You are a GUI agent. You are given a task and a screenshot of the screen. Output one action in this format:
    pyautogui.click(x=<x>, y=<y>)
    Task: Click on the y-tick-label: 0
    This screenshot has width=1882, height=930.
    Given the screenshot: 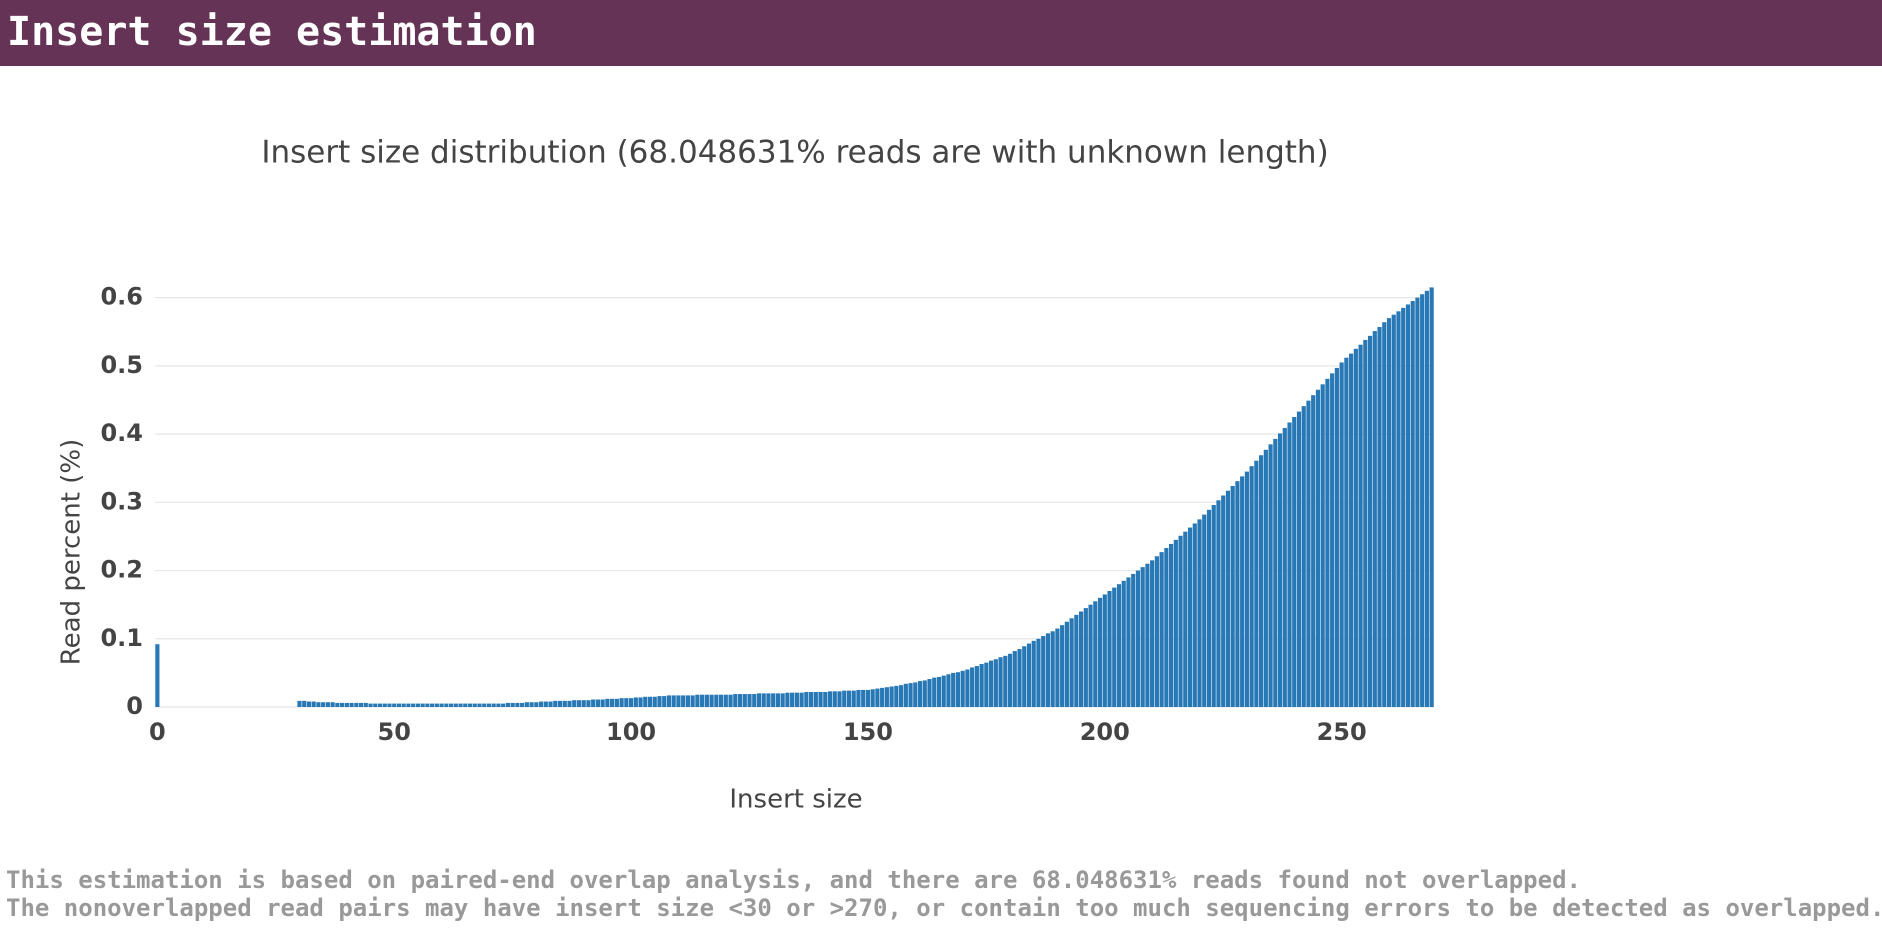 What is the action you would take?
    pyautogui.click(x=134, y=706)
    